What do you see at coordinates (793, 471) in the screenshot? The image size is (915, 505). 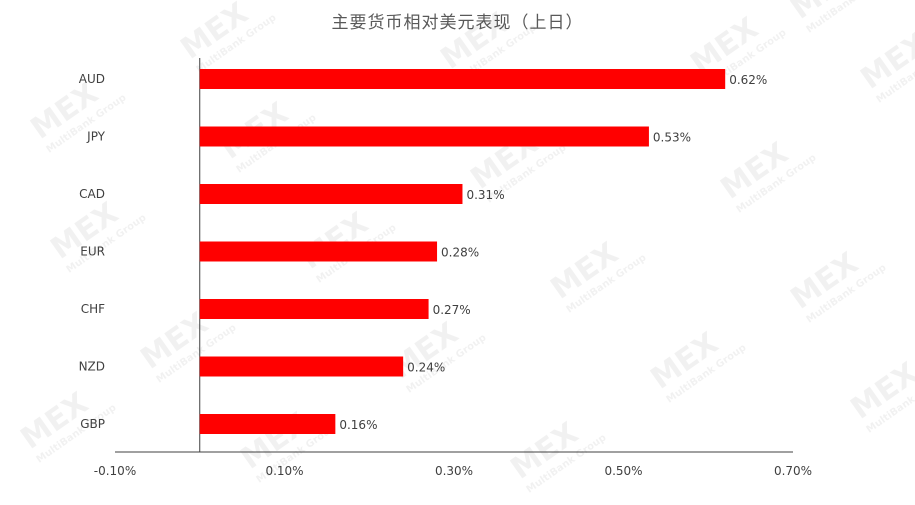 I see `x-tick-label: 0.70%` at bounding box center [793, 471].